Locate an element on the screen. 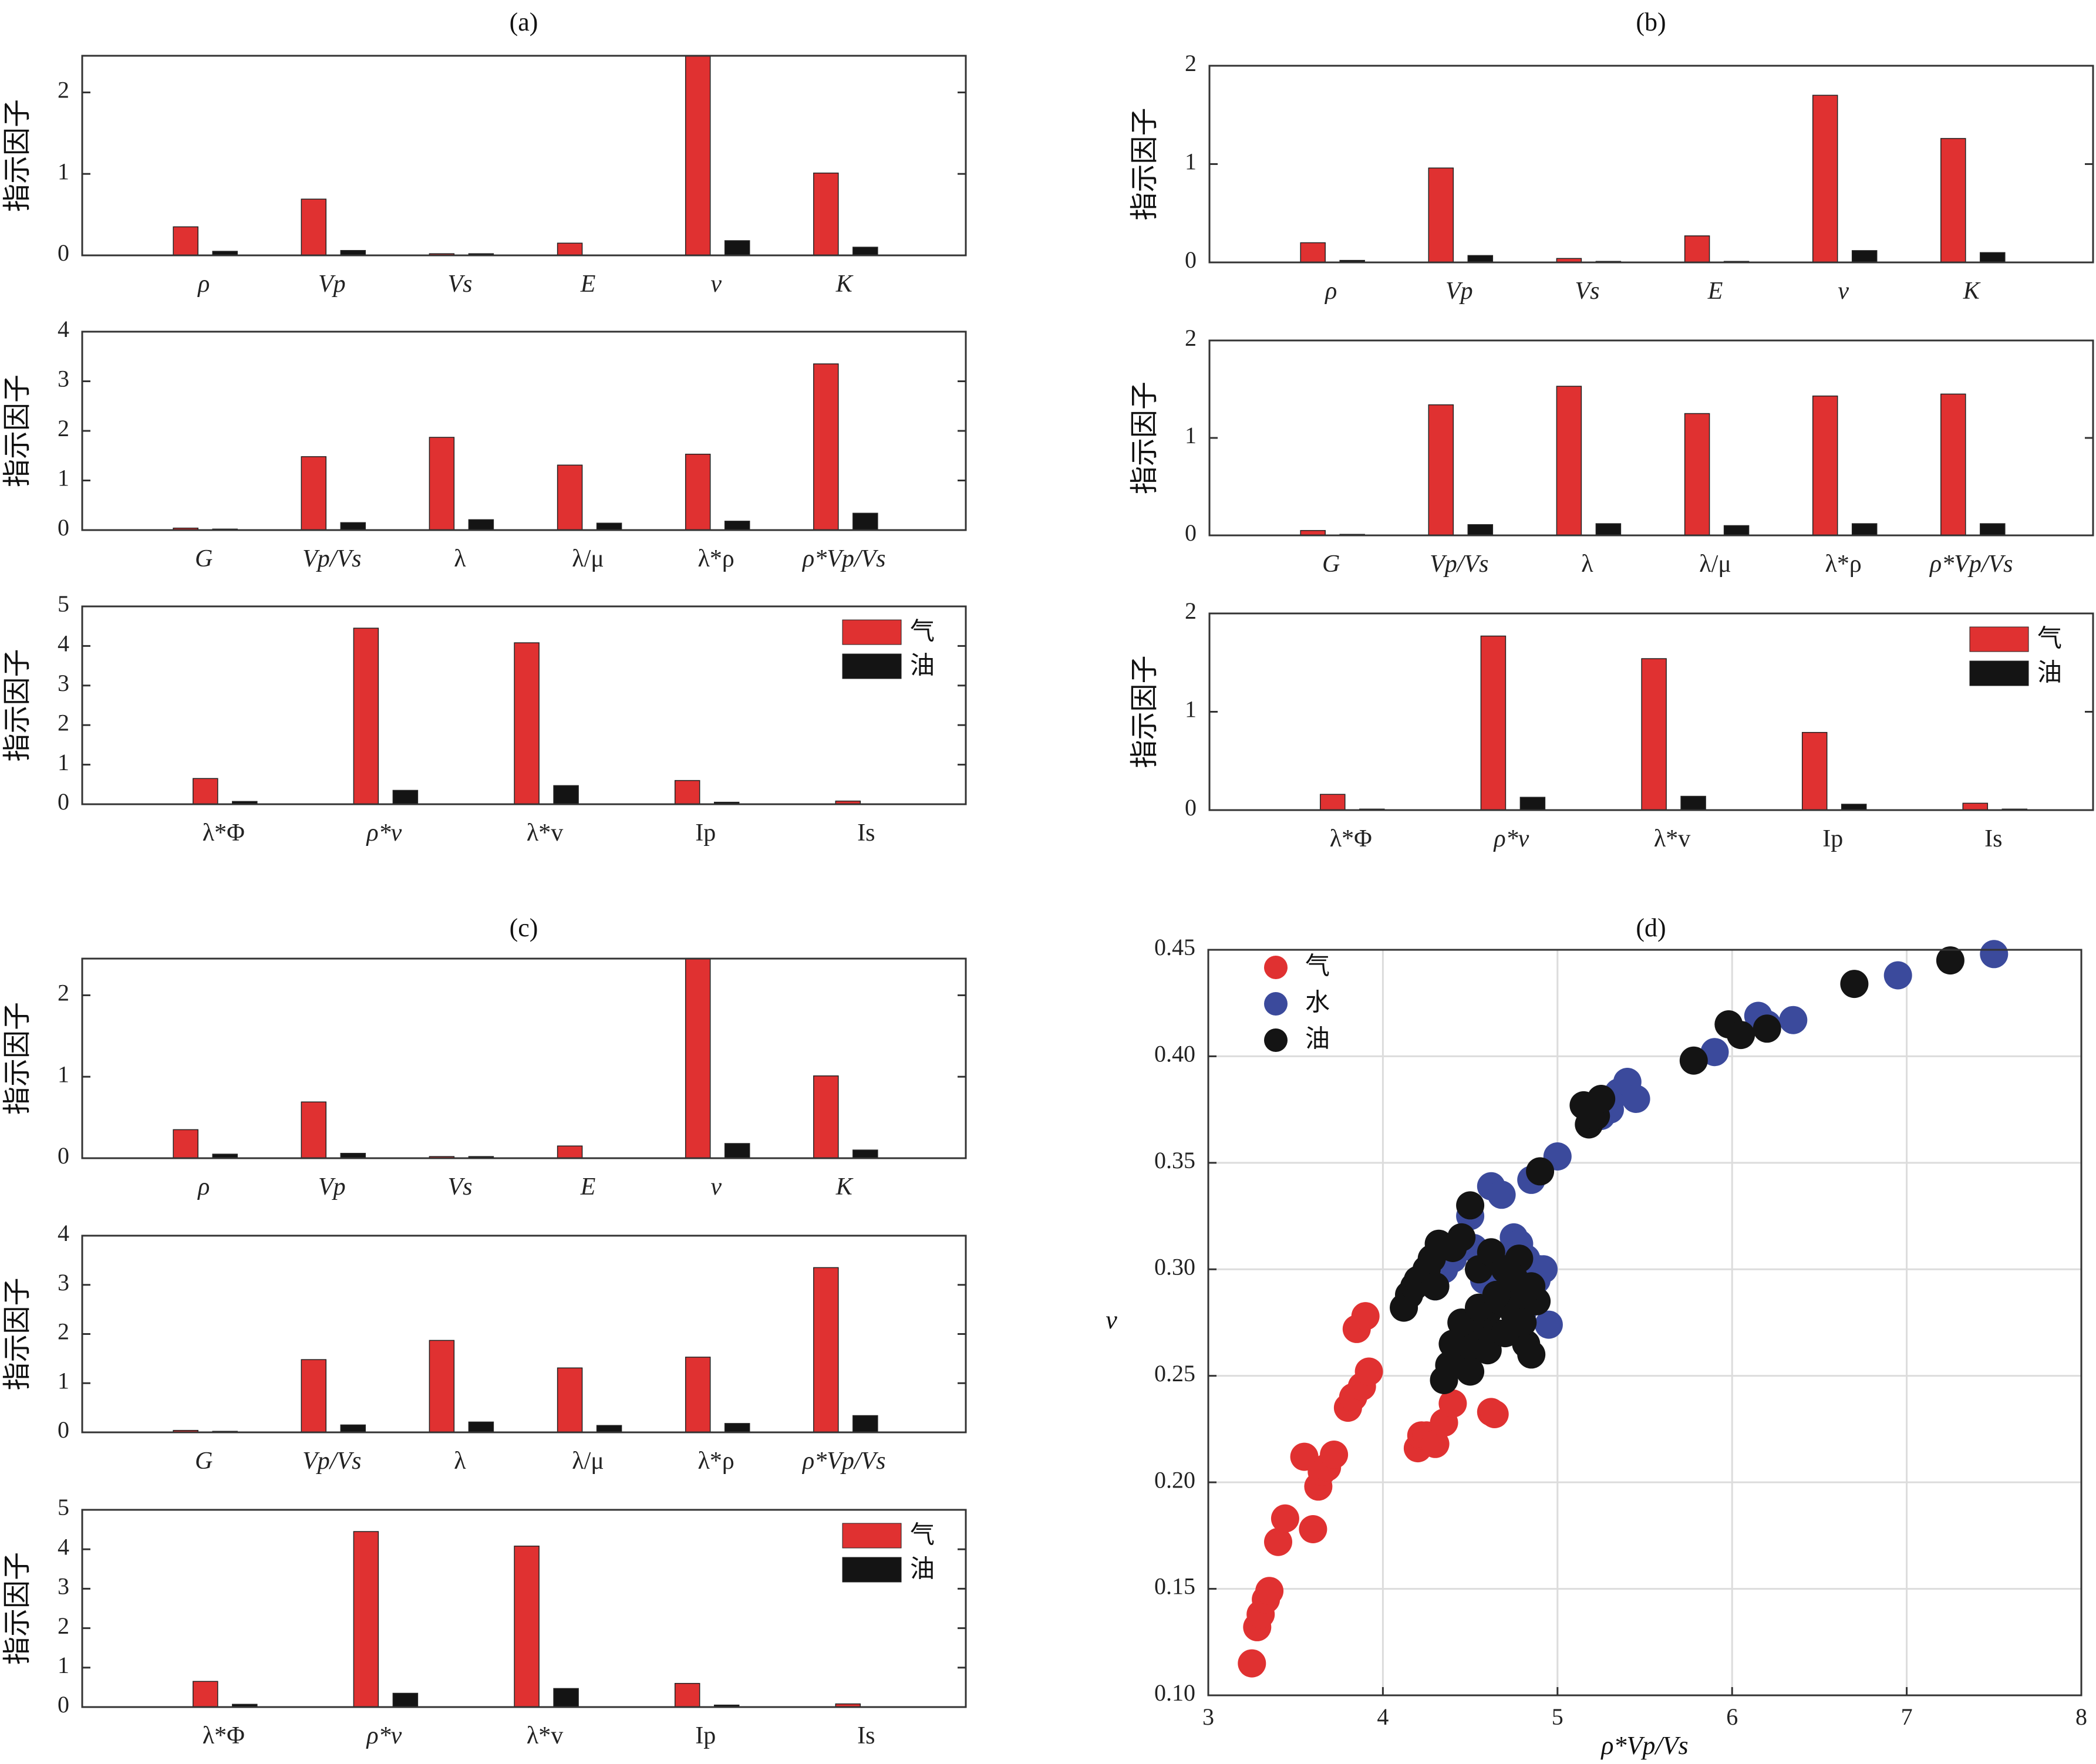 Image resolution: width=2096 pixels, height=1764 pixels. x-tick-label: 8 is located at coordinates (2081, 1717).